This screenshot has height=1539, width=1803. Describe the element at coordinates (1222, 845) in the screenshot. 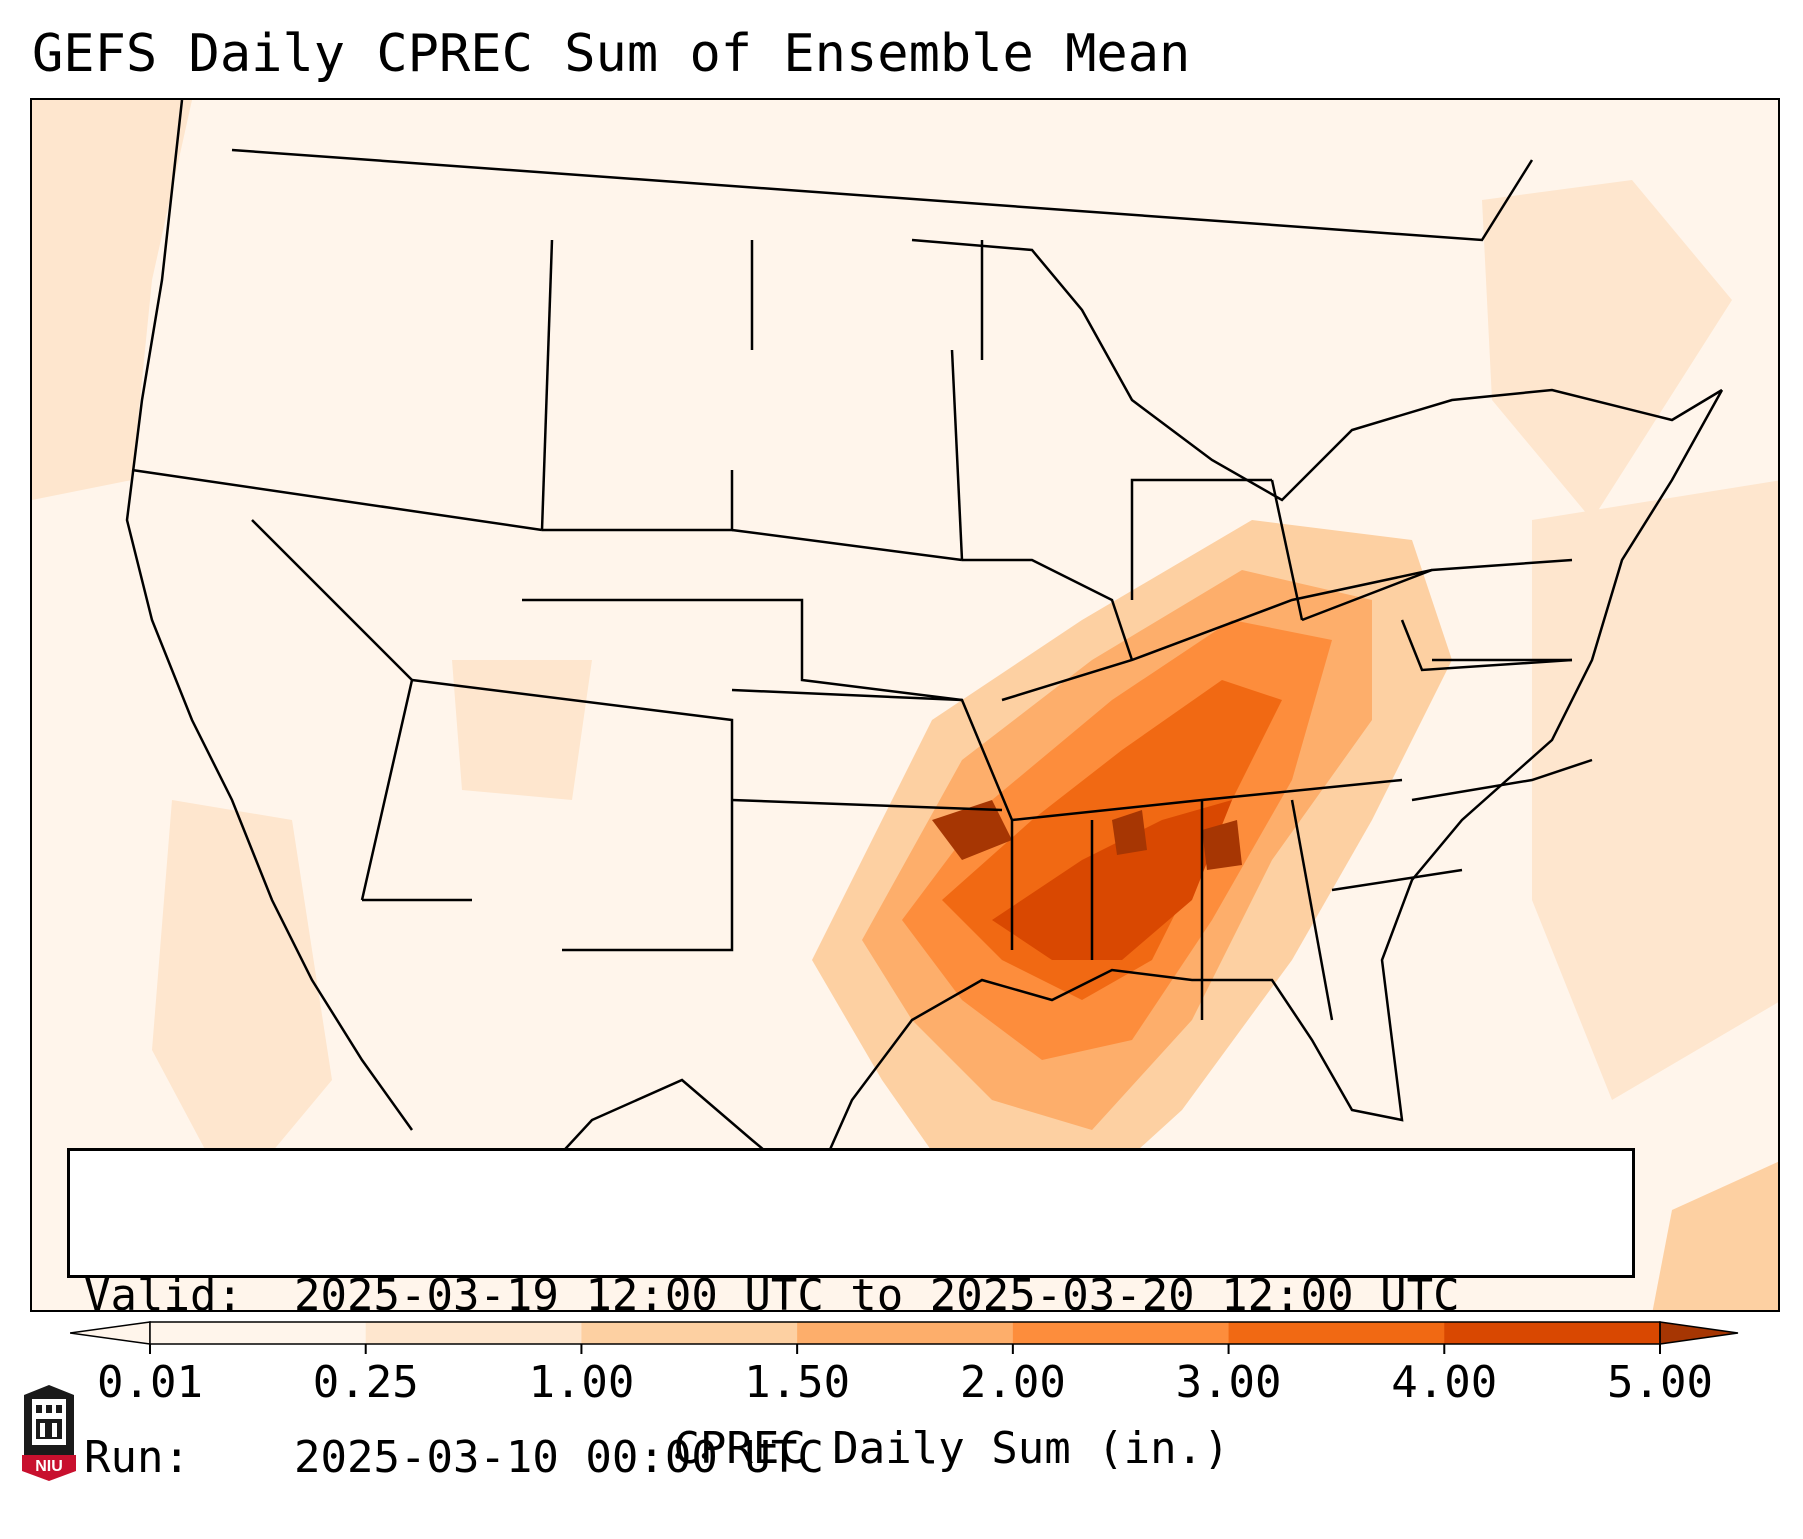

I see `precip-max-alabama` at that location.